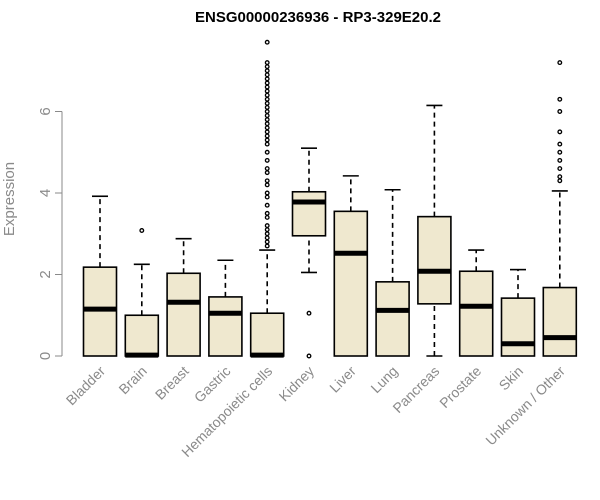 This screenshot has width=600, height=500. What do you see at coordinates (132, 380) in the screenshot?
I see `x-tick-label: Brain` at bounding box center [132, 380].